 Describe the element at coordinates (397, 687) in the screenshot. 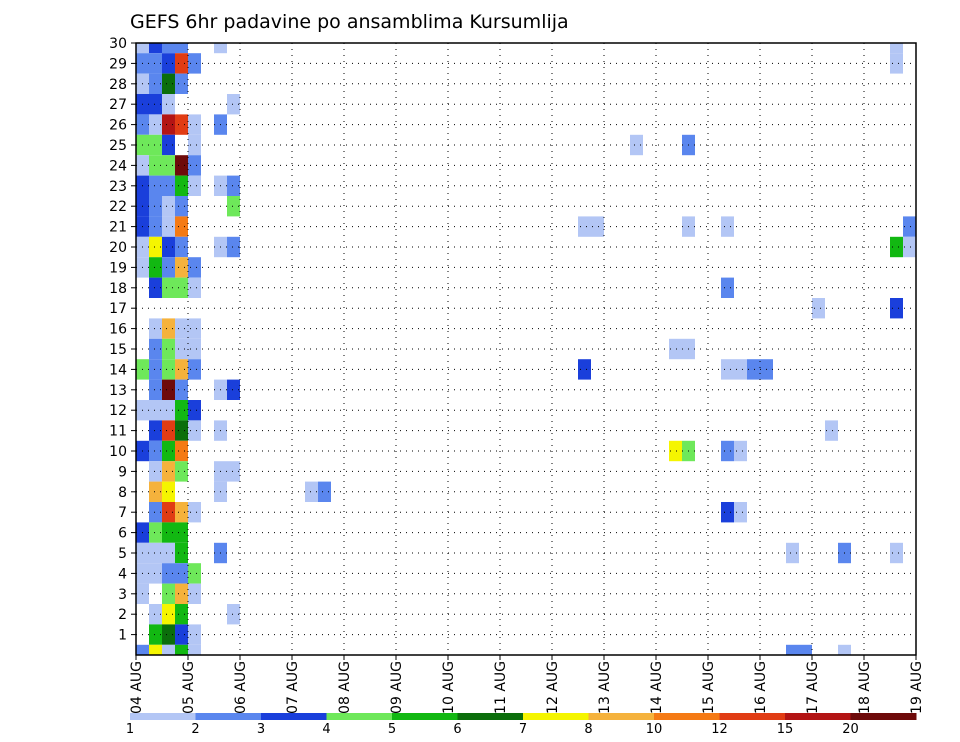

I see `x-tick-label: 09 AUG` at that location.